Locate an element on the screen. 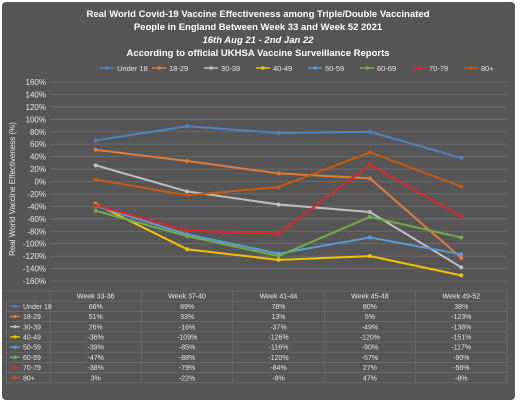  table-cell-value: 78% is located at coordinates (278, 307).